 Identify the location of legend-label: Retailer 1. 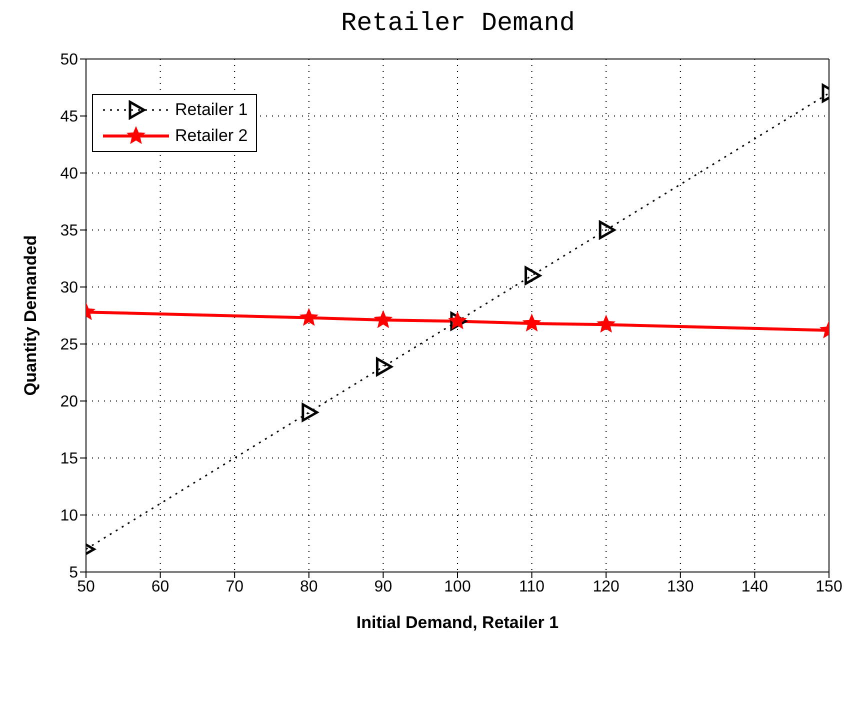
(211, 110).